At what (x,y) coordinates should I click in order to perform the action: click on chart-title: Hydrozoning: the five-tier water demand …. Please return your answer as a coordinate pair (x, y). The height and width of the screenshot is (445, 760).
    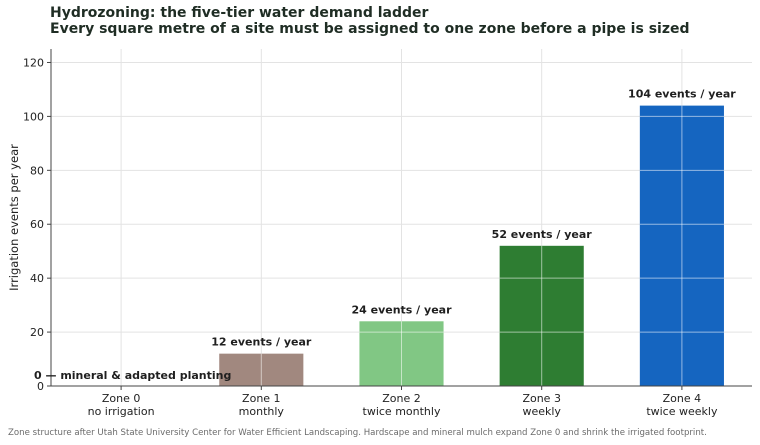
    Looking at the image, I should click on (239, 13).